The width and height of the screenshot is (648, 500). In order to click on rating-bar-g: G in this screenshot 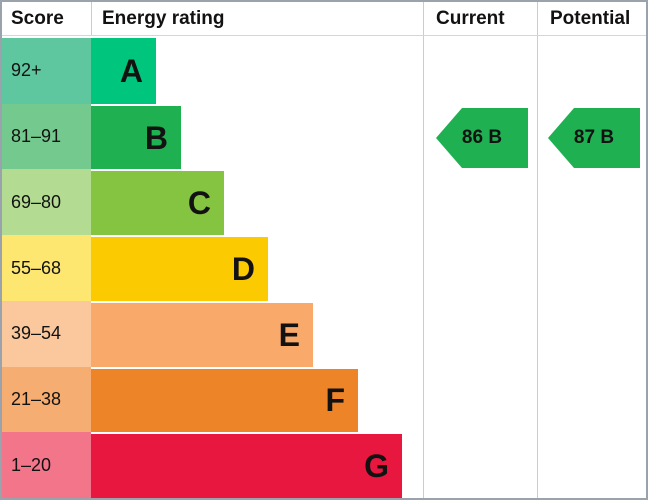, I will do `click(246, 466)`.